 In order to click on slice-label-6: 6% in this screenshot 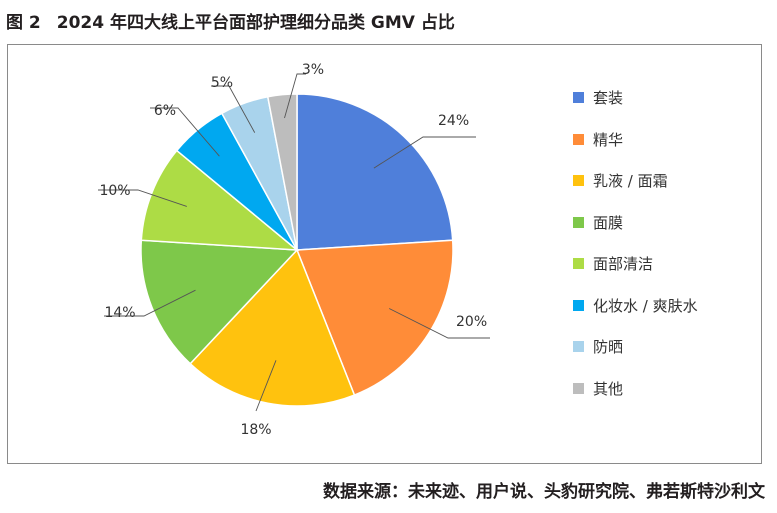, I will do `click(165, 111)`.